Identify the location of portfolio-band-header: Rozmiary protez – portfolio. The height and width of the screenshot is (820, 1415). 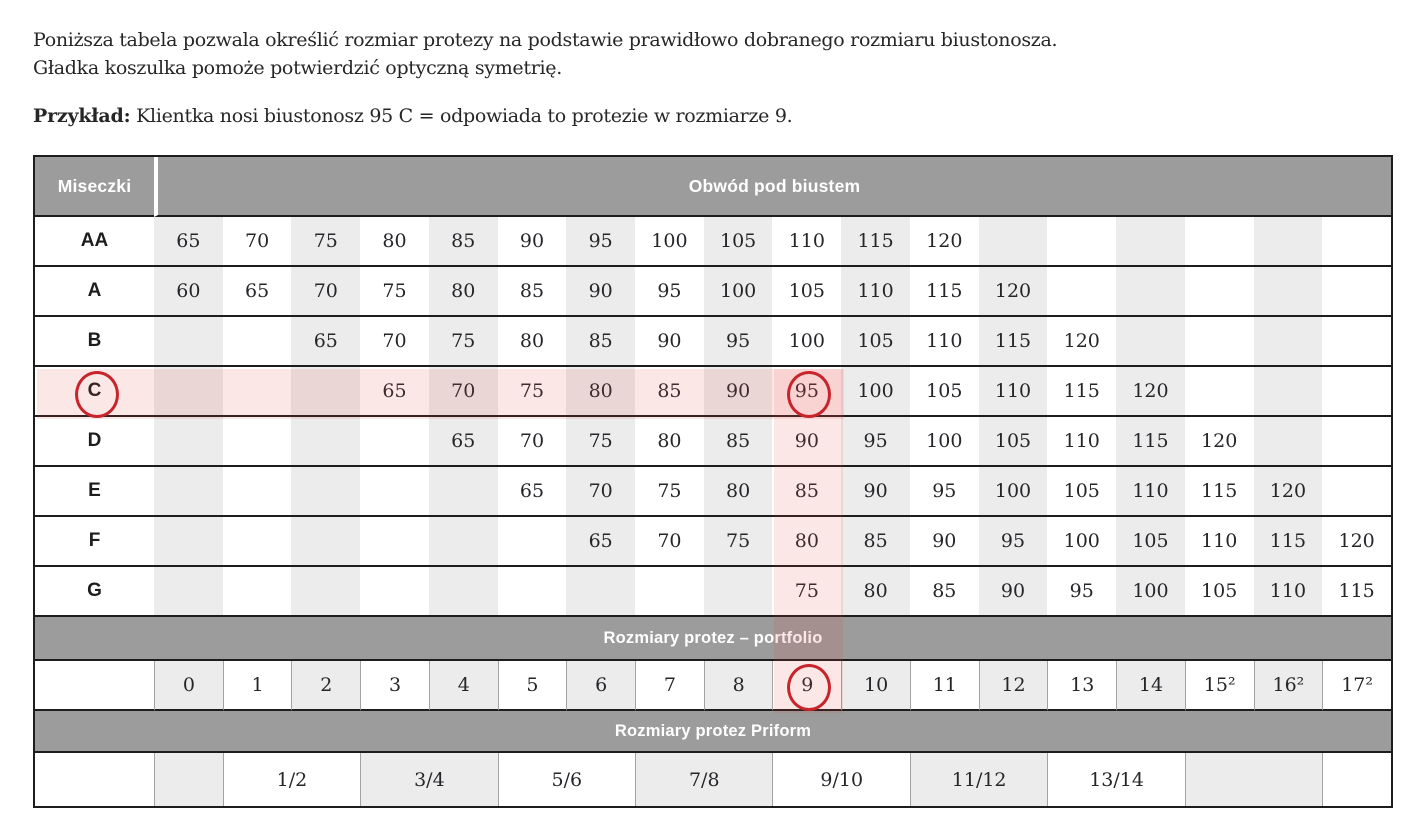
(713, 639).